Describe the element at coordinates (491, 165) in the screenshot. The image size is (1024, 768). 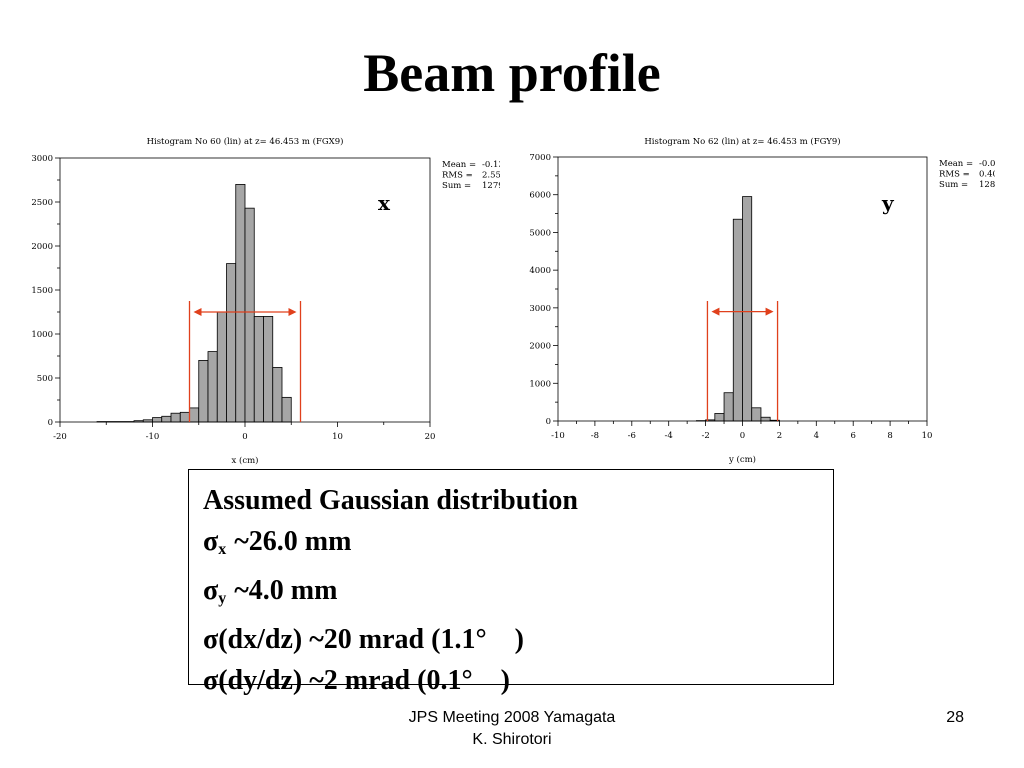
I see `stats-value: -0.133` at that location.